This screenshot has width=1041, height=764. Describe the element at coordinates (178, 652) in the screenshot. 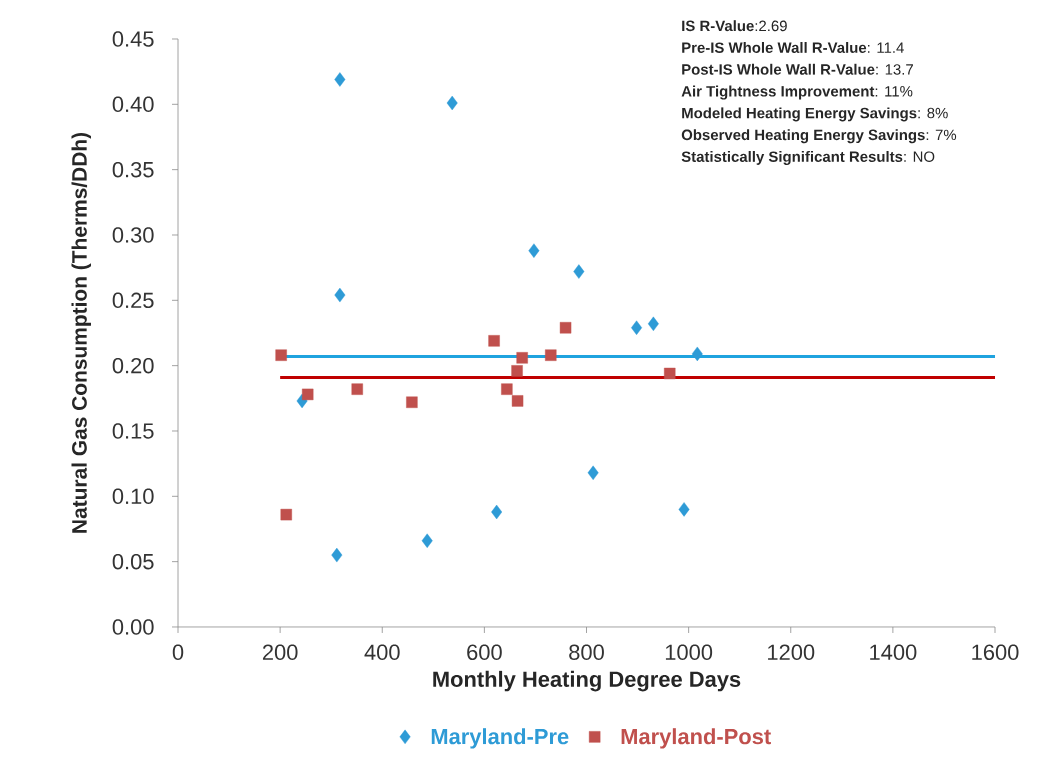

I see `x-tick-label: 0` at that location.